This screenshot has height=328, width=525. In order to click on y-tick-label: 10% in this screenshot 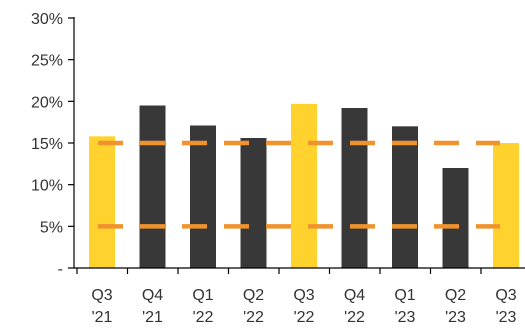, I will do `click(47, 186)`.